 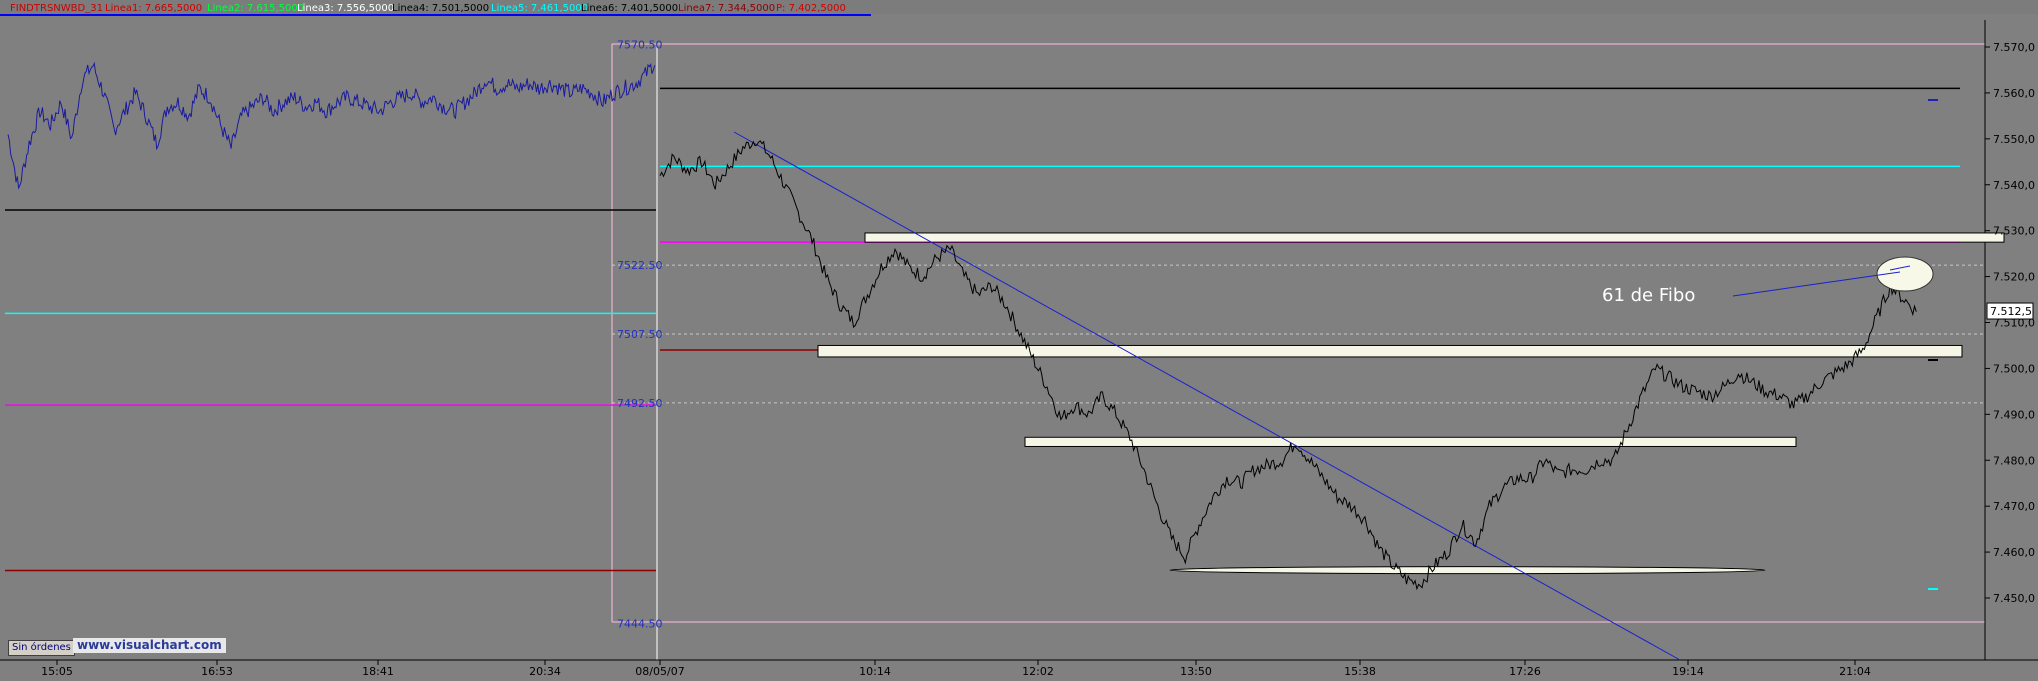 What do you see at coordinates (811, 8) in the screenshot?
I see `legend-item: P: 7.402,5000` at bounding box center [811, 8].